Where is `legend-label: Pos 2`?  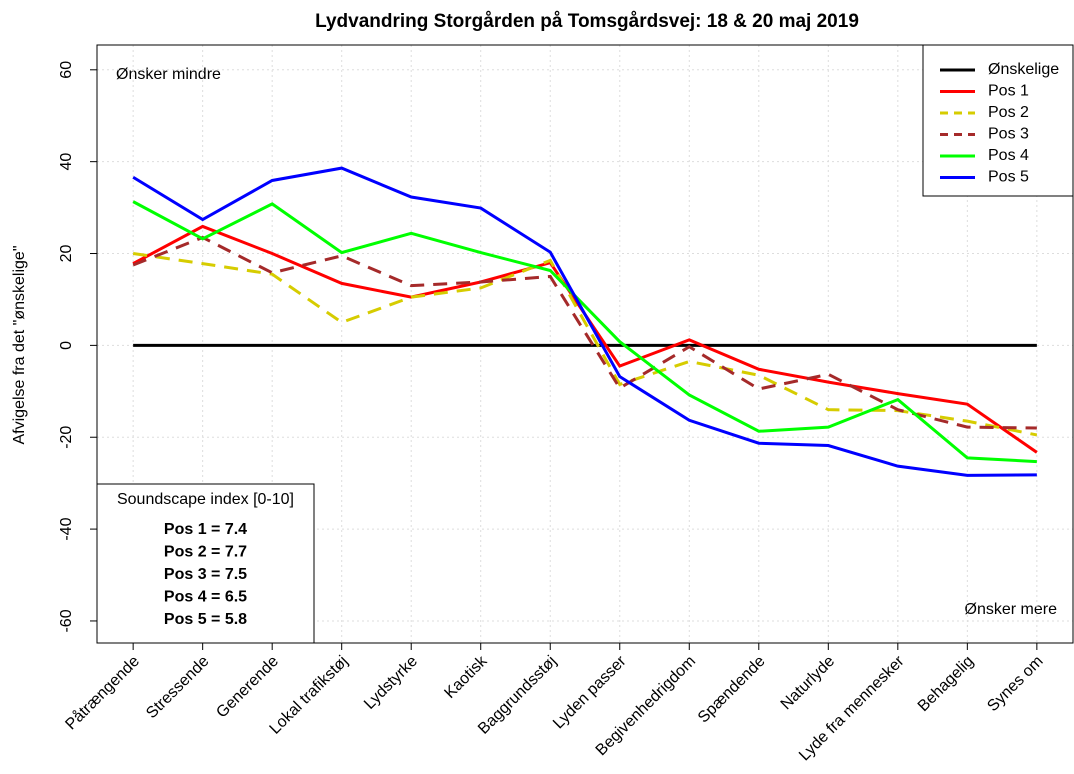
legend-label: Pos 2 is located at coordinates (1008, 112).